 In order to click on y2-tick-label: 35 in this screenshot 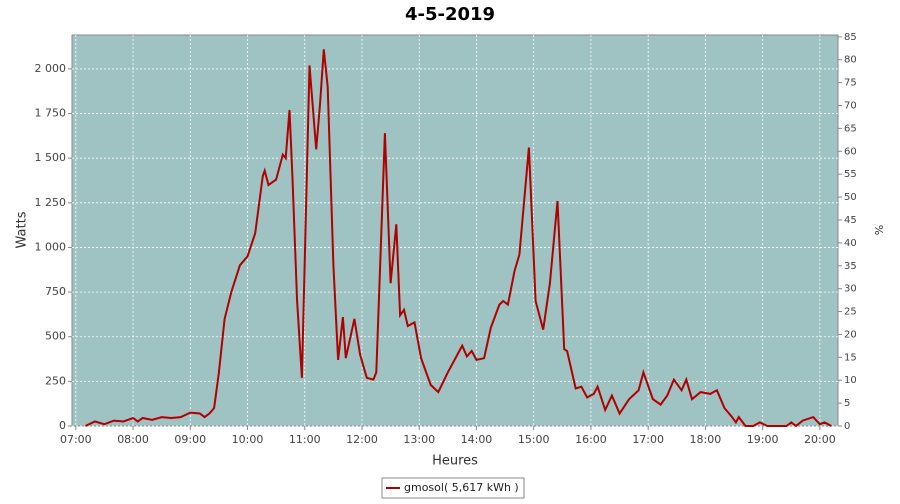, I will do `click(850, 266)`.